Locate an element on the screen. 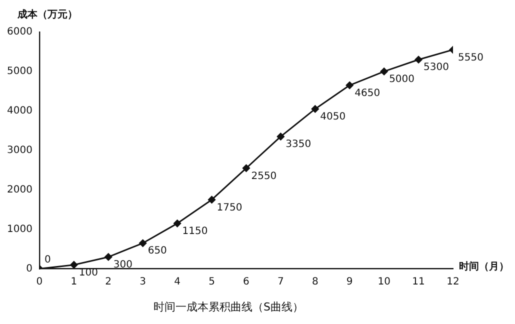  data-label: 1150 is located at coordinates (195, 232).